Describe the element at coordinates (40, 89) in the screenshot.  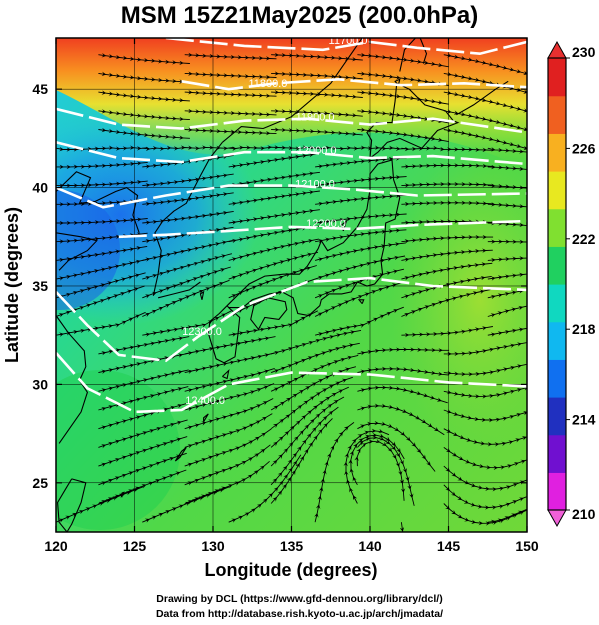
I see `y-tick-label: 45` at that location.